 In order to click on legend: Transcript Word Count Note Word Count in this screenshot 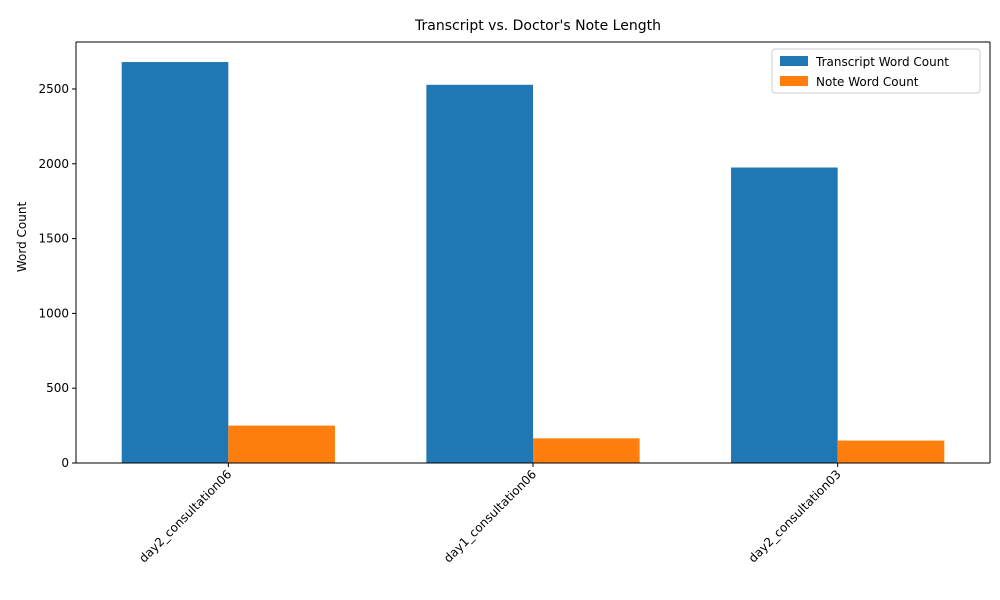, I will do `click(876, 71)`.